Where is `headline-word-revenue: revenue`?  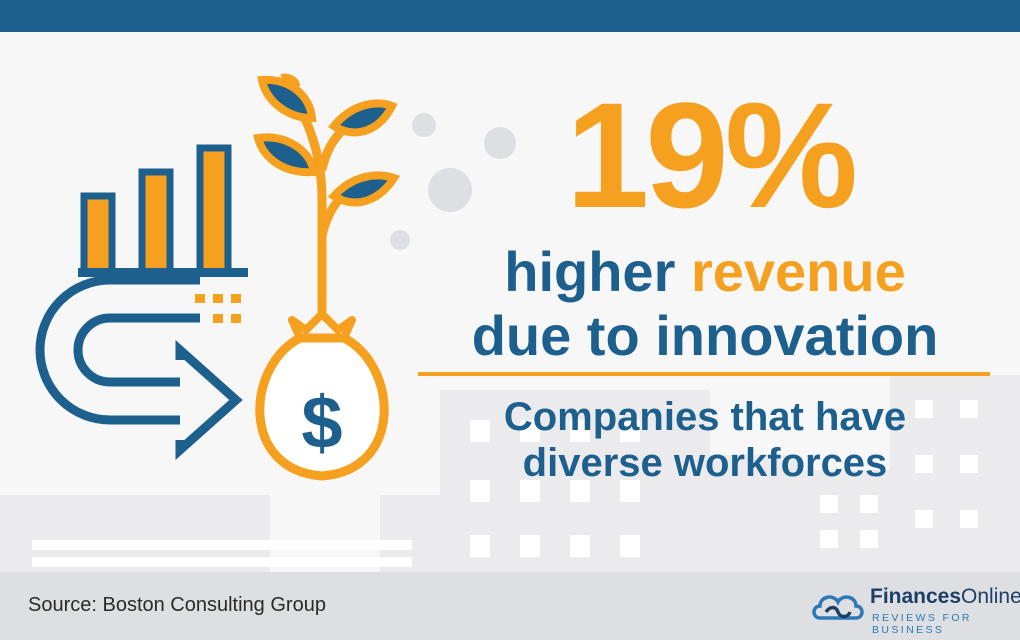
headline-word-revenue: revenue is located at coordinates (798, 271).